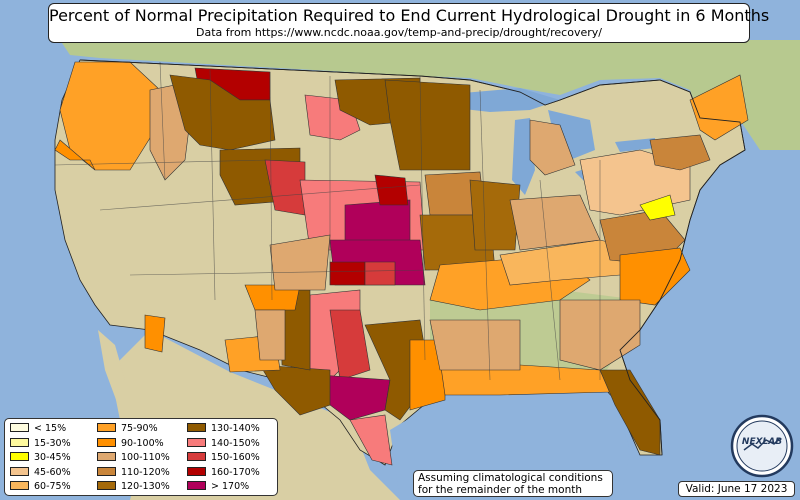  I want to click on logo-text: NEXLAB, so click(762, 442).